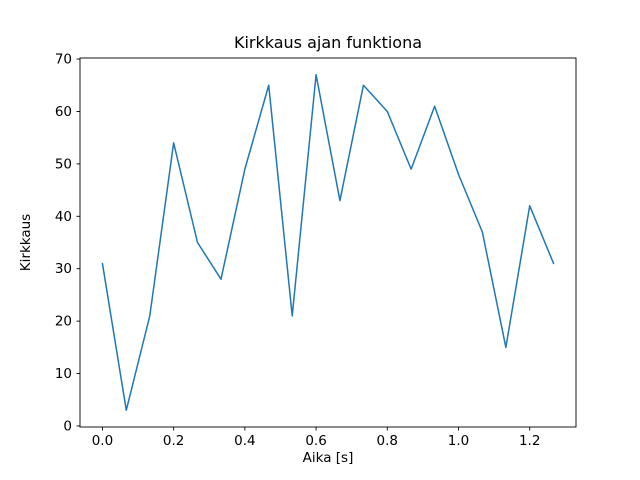  What do you see at coordinates (63, 374) in the screenshot?
I see `y-tick-label: 10` at bounding box center [63, 374].